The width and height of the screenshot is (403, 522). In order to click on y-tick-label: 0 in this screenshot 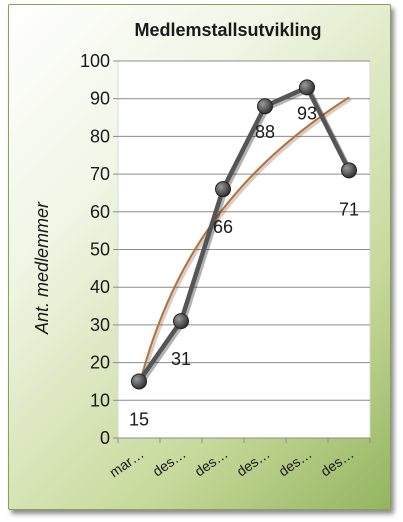, I will do `click(105, 438)`.